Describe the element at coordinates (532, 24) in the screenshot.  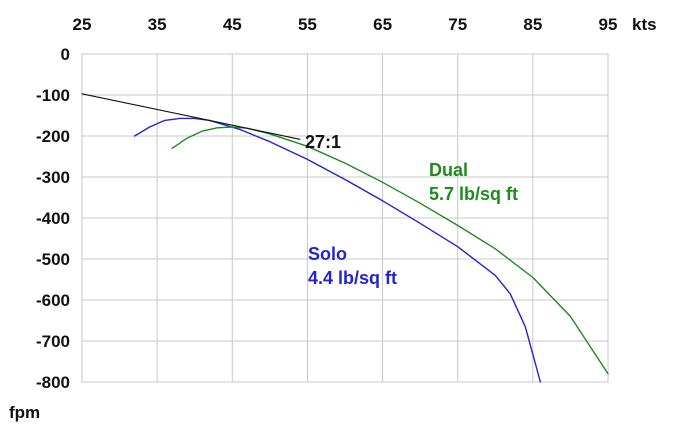
I see `x-tick-label: 85` at that location.